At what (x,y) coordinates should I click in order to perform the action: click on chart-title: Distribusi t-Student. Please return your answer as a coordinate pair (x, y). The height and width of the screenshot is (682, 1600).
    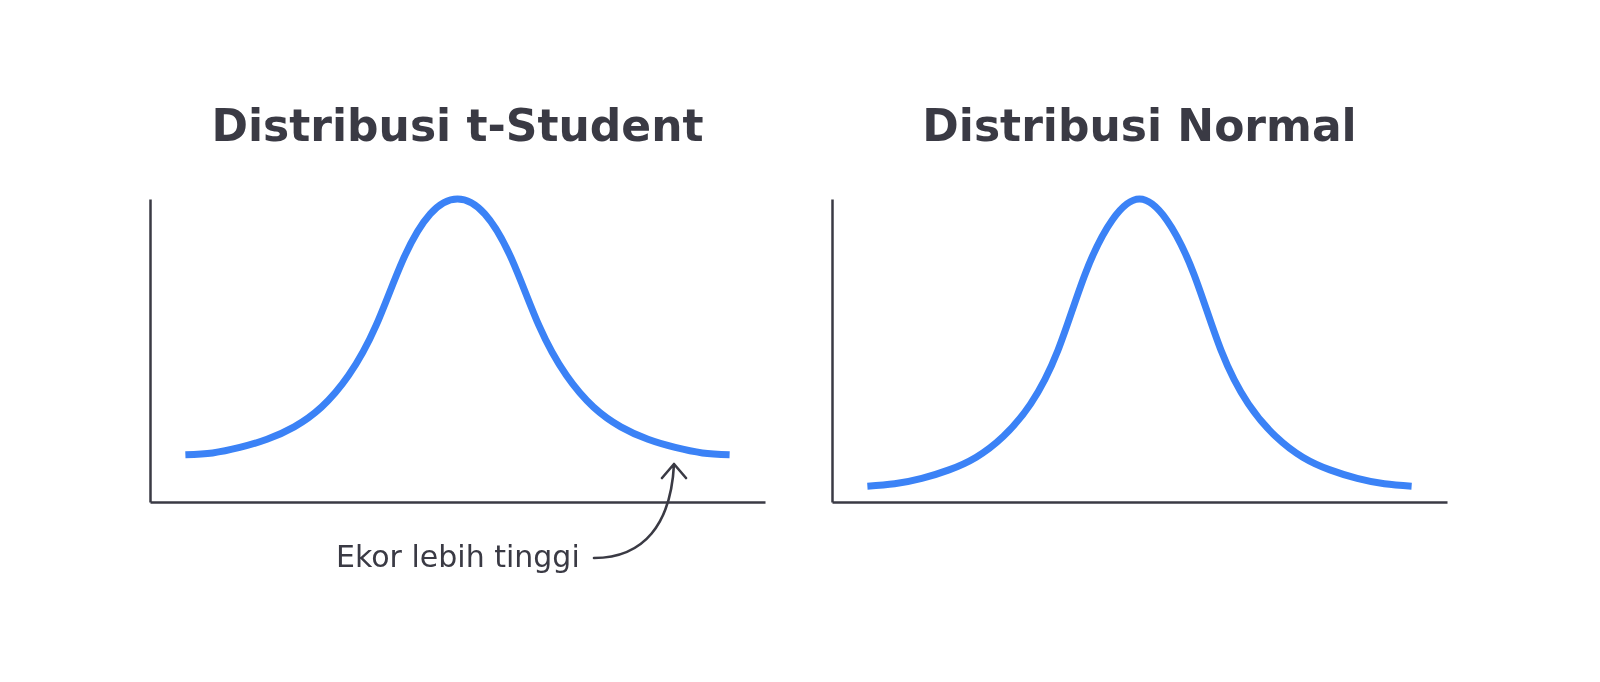
    Looking at the image, I should click on (457, 125).